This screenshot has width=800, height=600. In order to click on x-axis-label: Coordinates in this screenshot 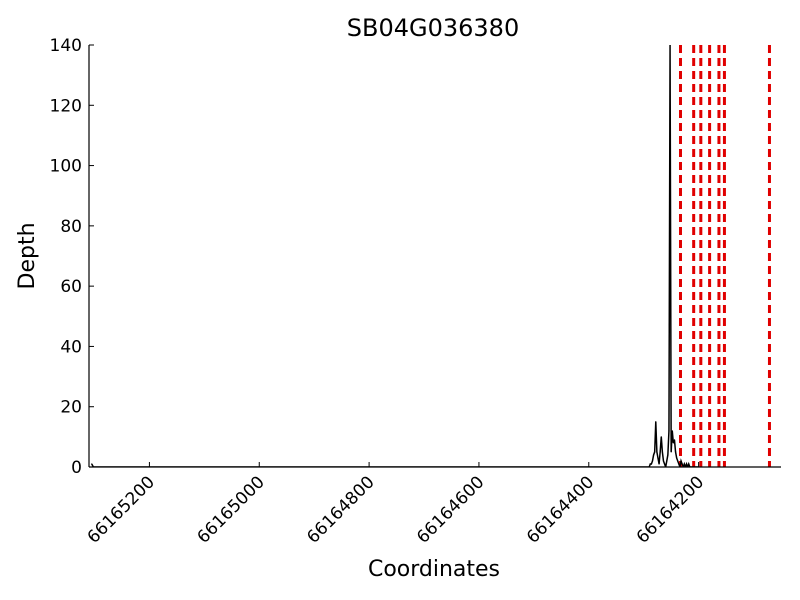, I will do `click(434, 569)`.